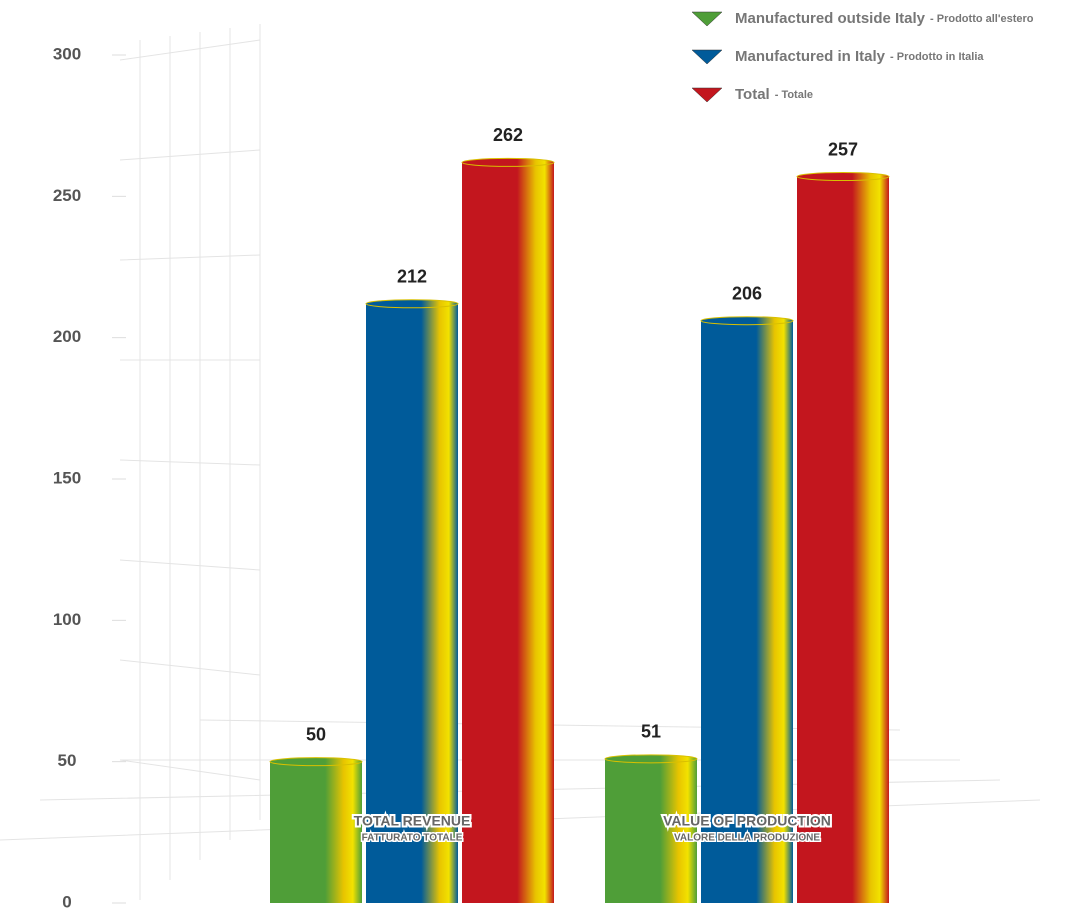 The image size is (1071, 919). What do you see at coordinates (67, 760) in the screenshot?
I see `y-tick-label: 50` at bounding box center [67, 760].